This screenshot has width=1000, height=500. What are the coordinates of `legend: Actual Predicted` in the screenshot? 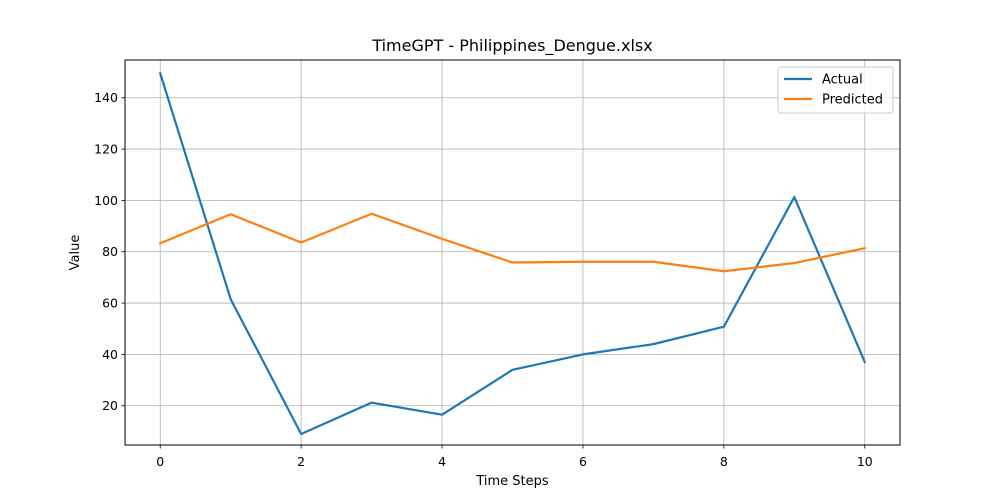 It's located at (835, 90).